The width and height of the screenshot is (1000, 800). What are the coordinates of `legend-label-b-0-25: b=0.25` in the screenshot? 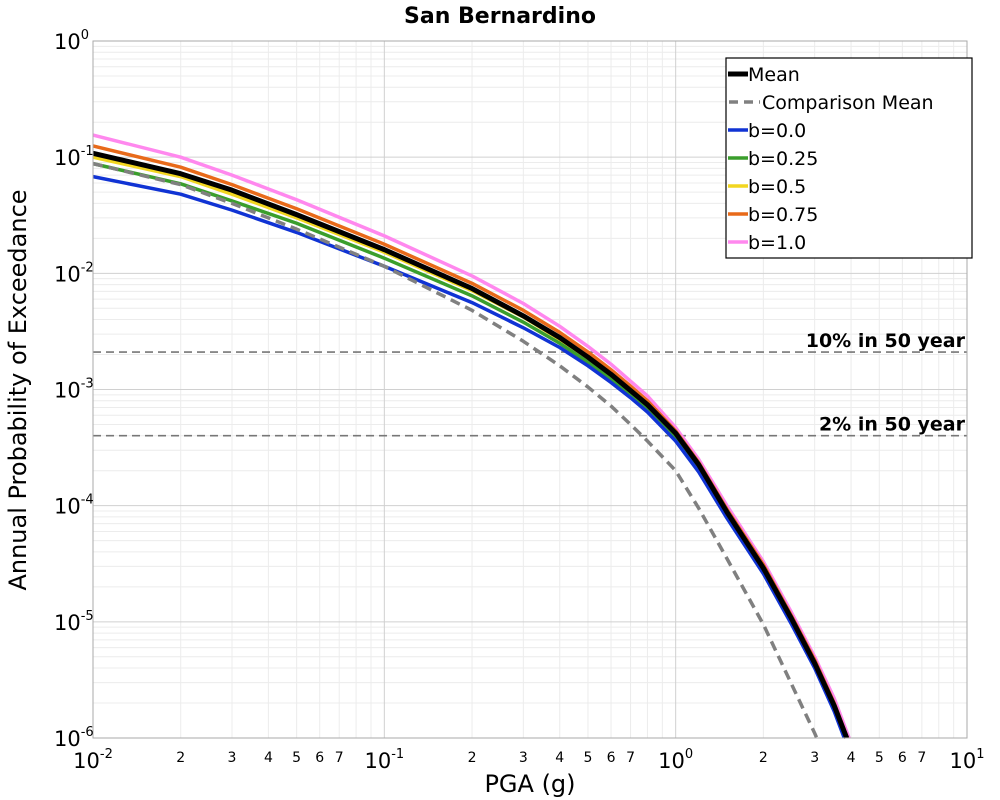 It's located at (783, 159).